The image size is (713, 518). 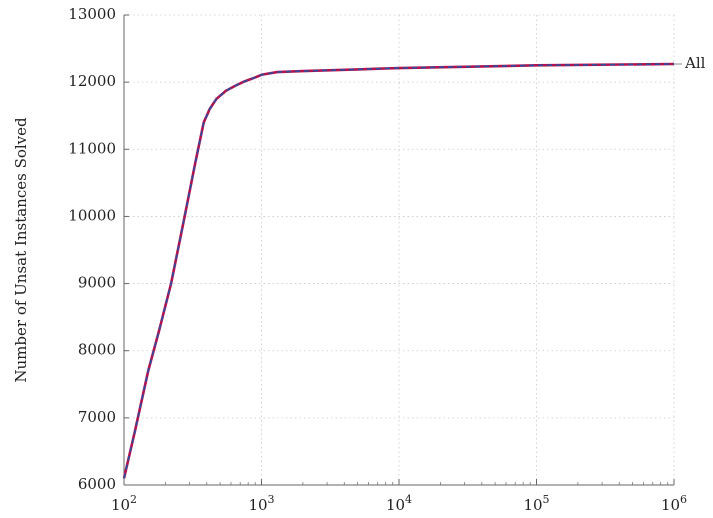 I want to click on x-tick-label: 10², so click(x=124, y=503).